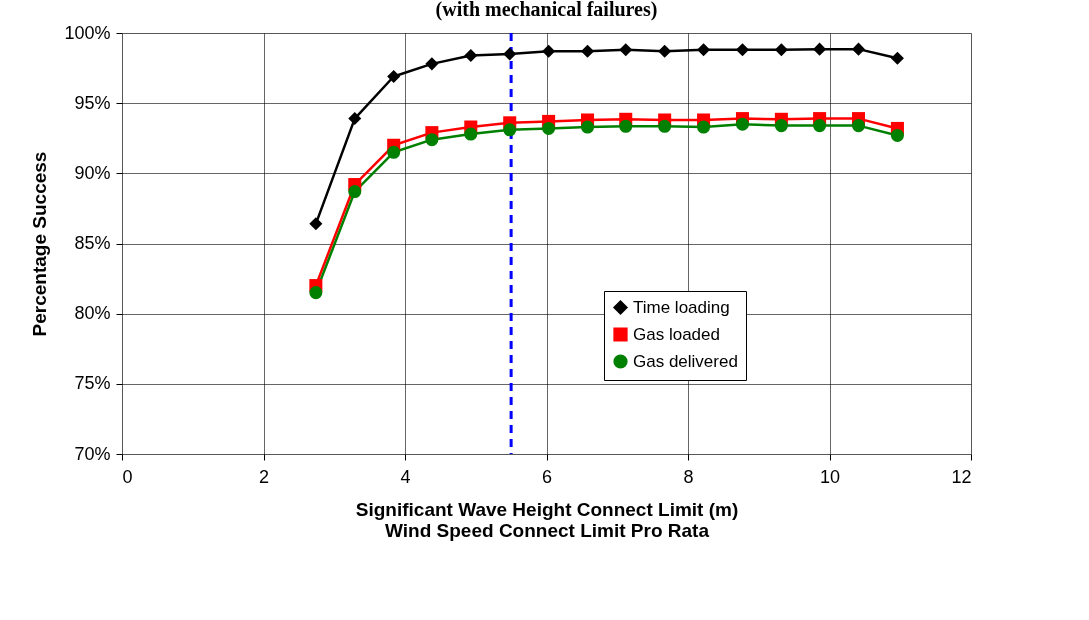 This screenshot has height=620, width=1089. I want to click on x-tick-label: 8, so click(688, 476).